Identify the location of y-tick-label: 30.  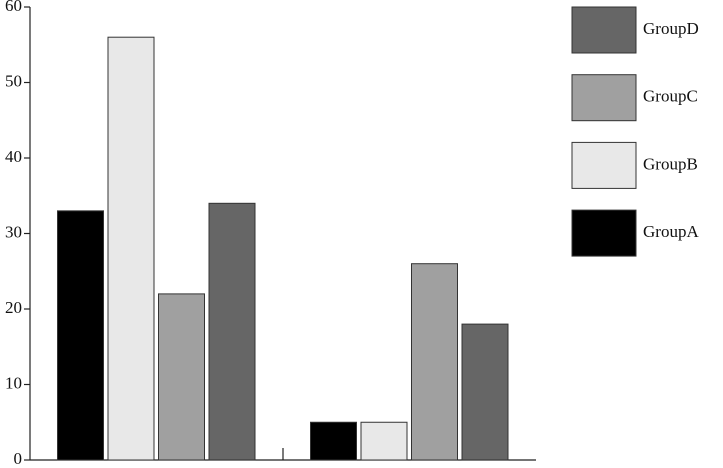
(13, 231).